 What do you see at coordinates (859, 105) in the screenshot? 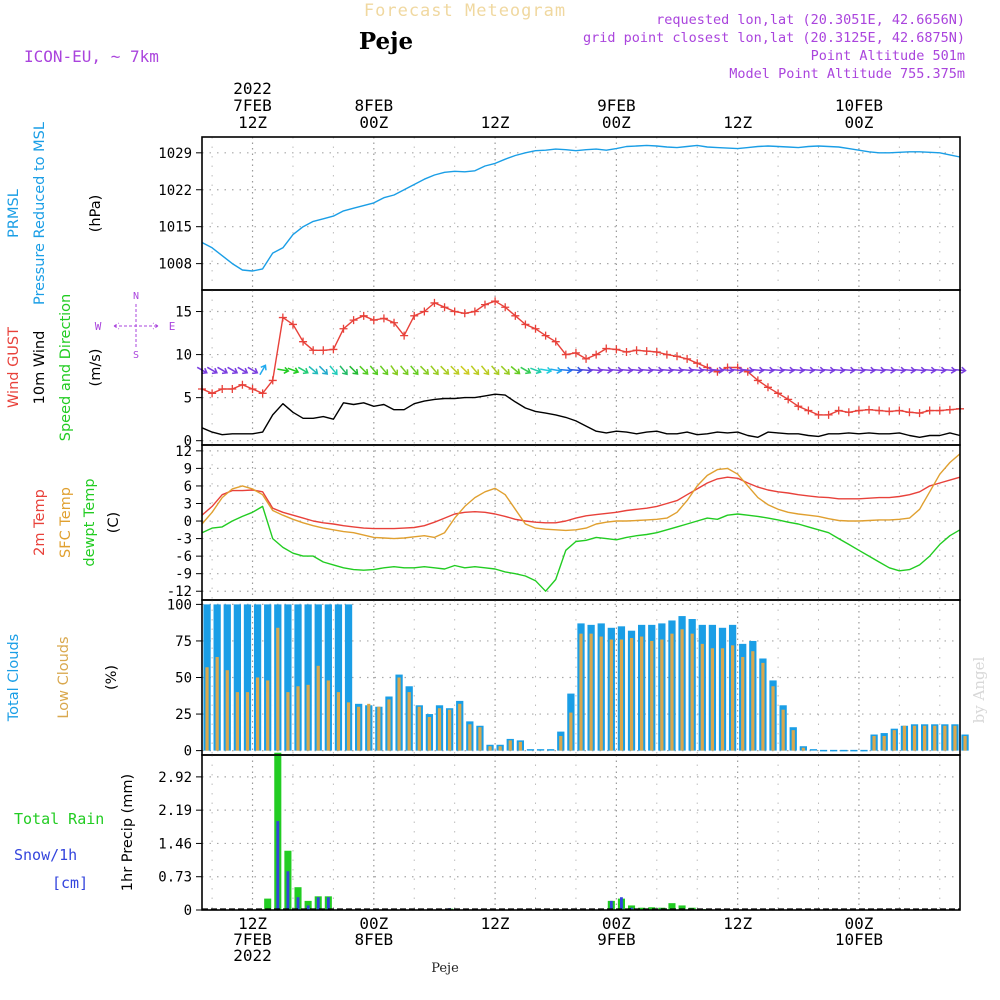
I see `top-time-label: 10FEB` at bounding box center [859, 105].